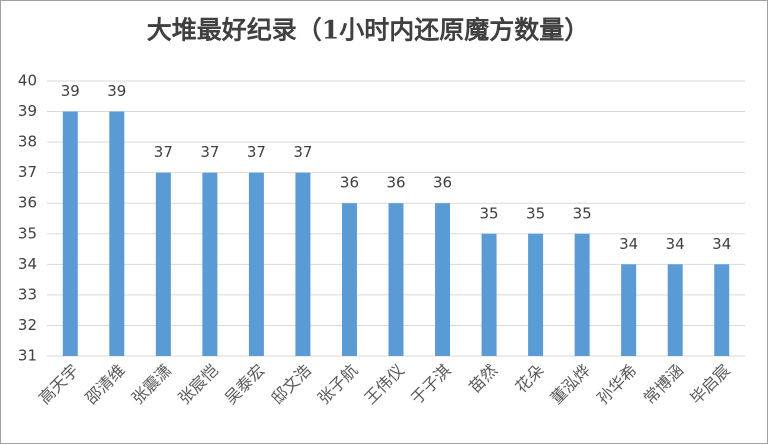 The height and width of the screenshot is (444, 768). What do you see at coordinates (27, 111) in the screenshot?
I see `y-tick-label: 39` at bounding box center [27, 111].